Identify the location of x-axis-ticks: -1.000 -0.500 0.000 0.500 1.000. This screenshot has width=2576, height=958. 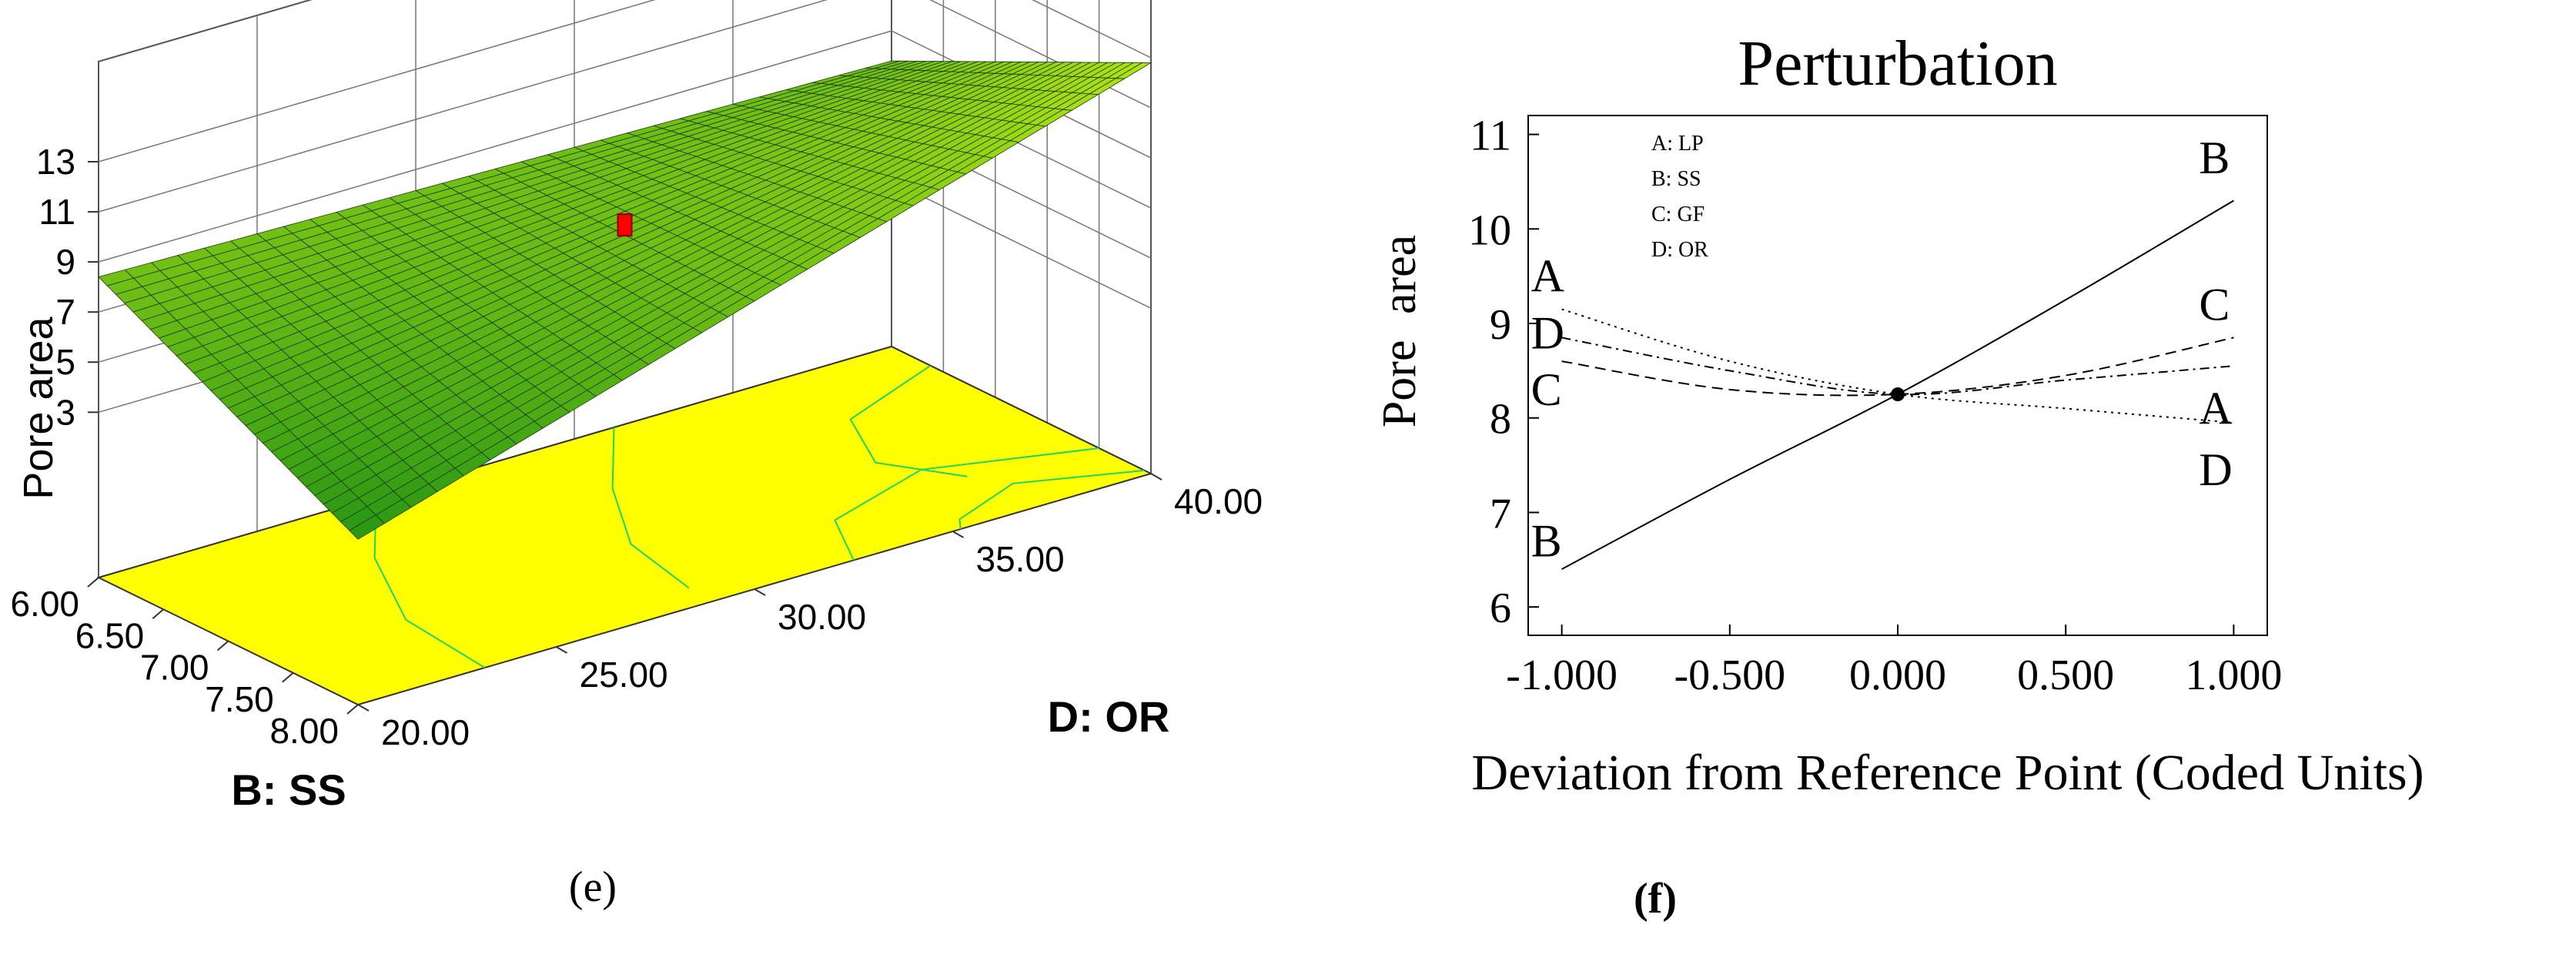
(1894, 662).